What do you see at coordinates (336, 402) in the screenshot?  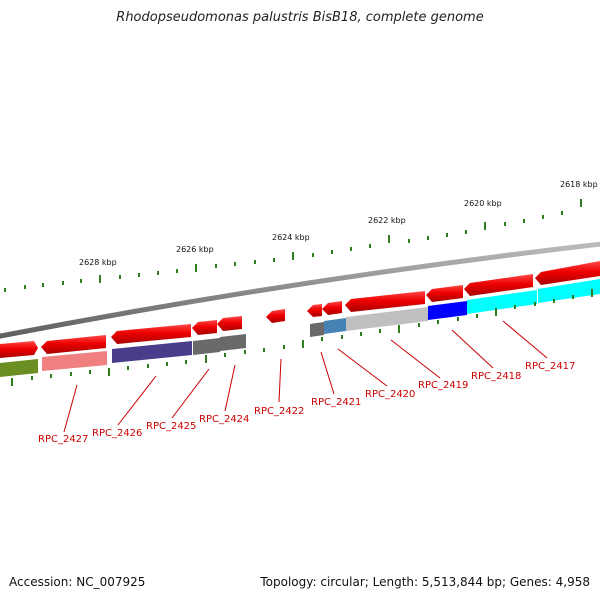 I see `gene-label: RPC_2421` at bounding box center [336, 402].